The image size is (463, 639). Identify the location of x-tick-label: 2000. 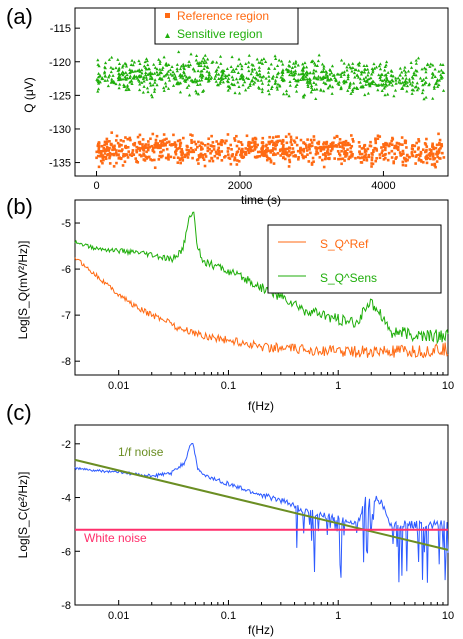
(240, 186).